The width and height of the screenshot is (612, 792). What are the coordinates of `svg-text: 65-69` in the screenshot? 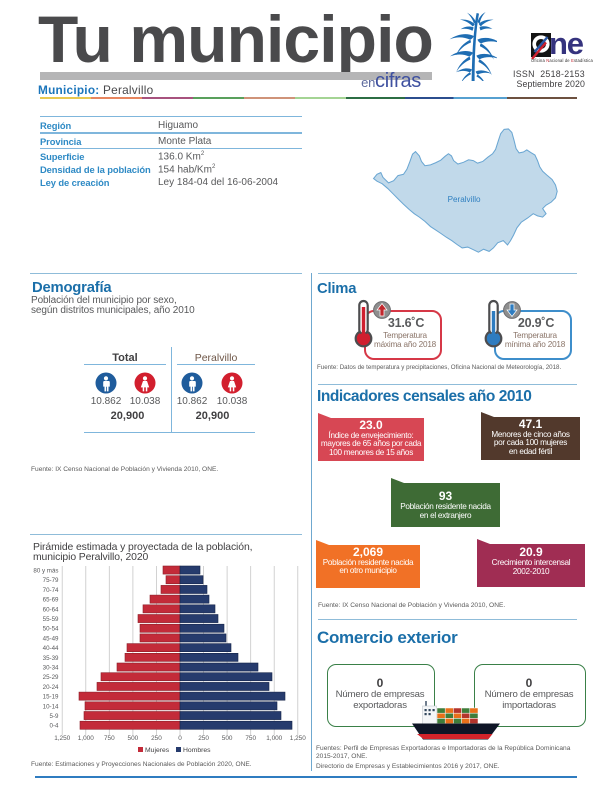 It's located at (51, 600).